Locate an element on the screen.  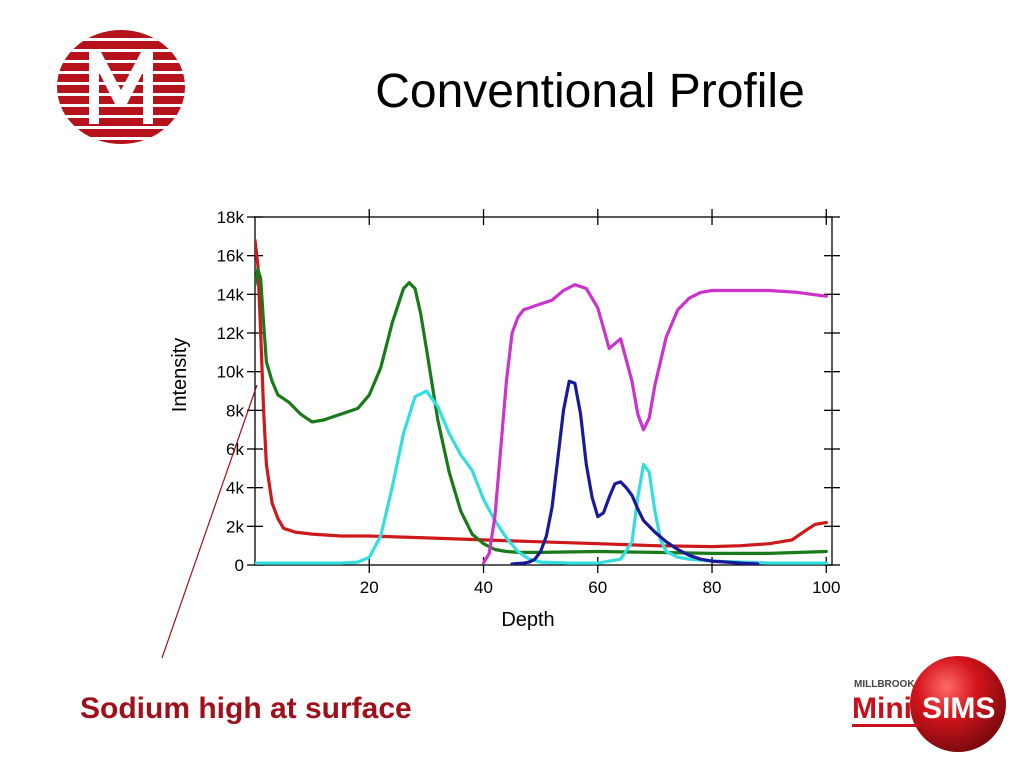
slide-title: Conventional Profile is located at coordinates (590, 91).